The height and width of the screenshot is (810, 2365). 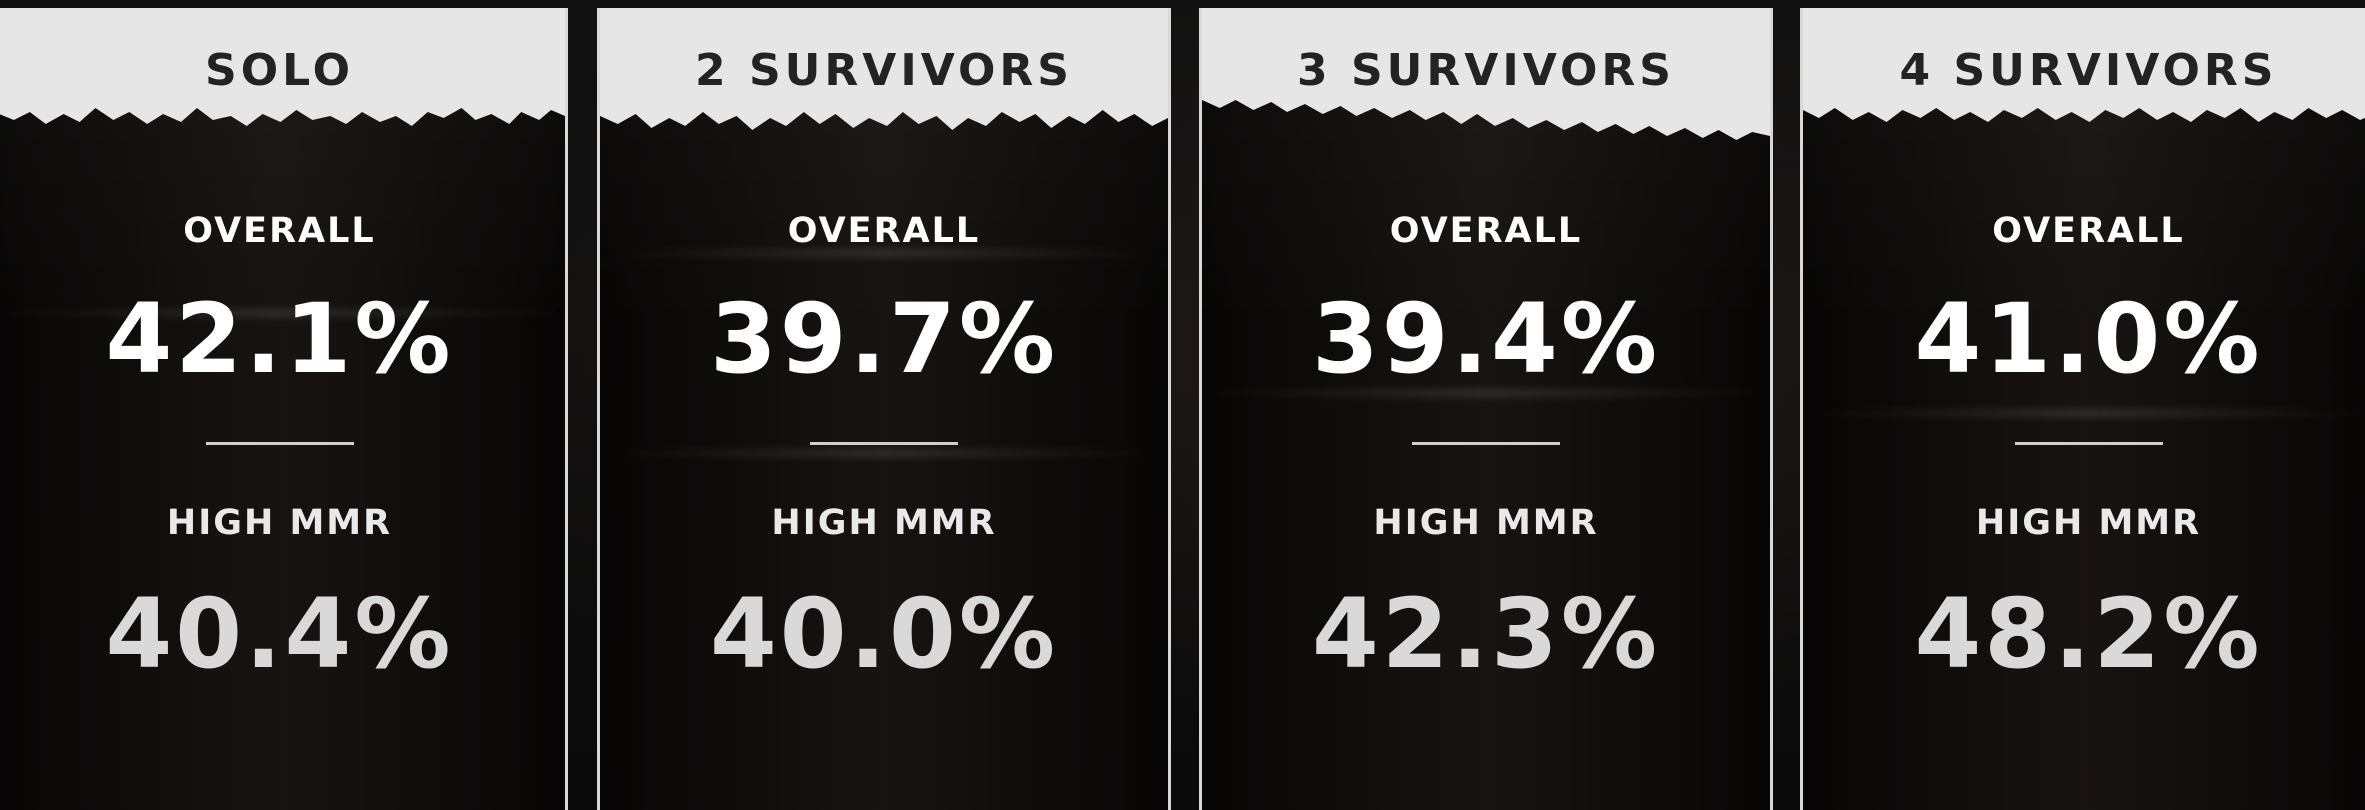 I want to click on card-header: 2 SURVIVORS, so click(x=884, y=78).